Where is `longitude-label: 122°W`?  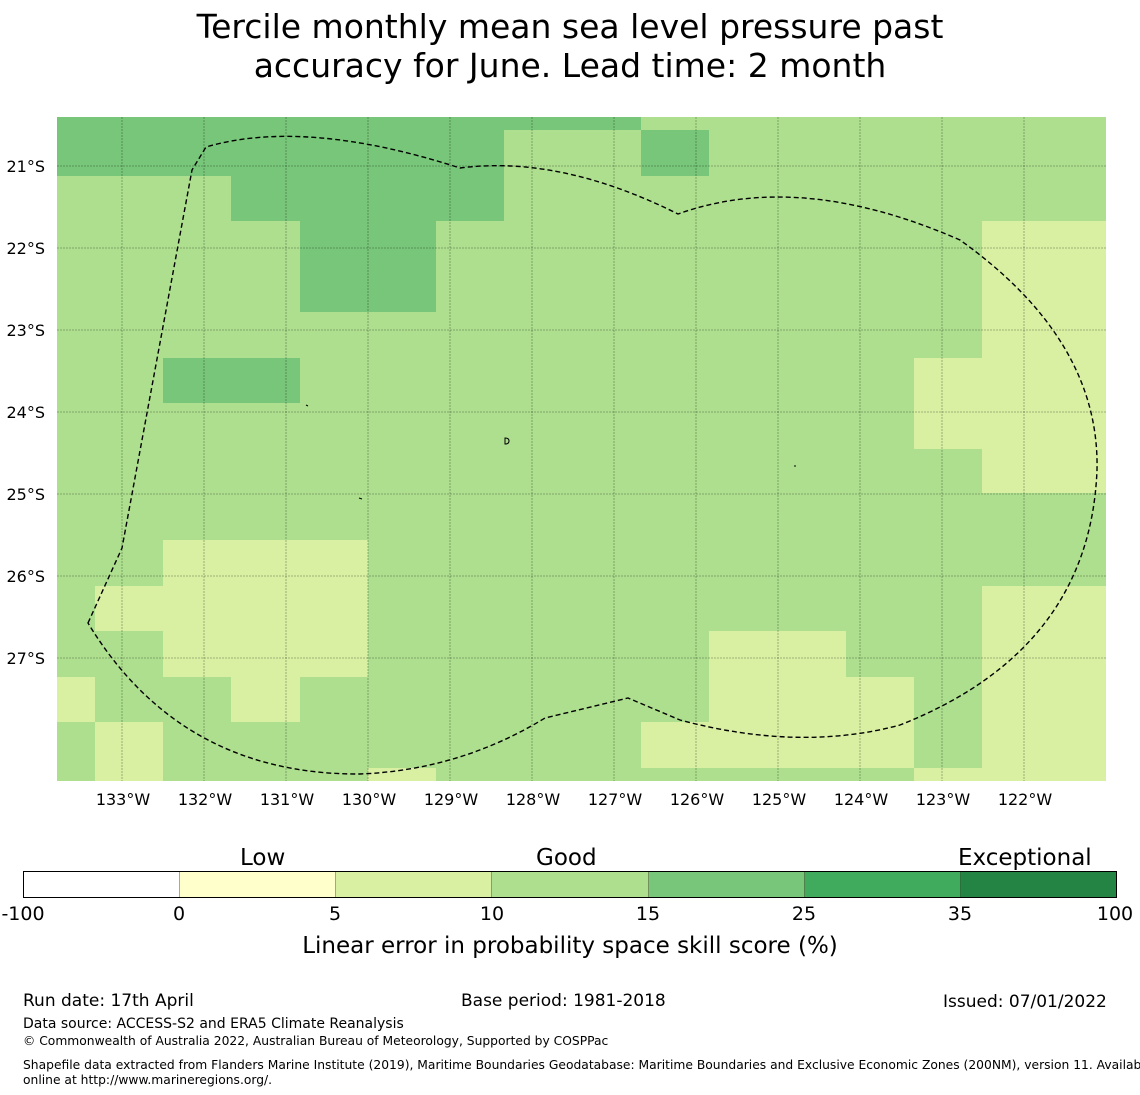 longitude-label: 122°W is located at coordinates (1025, 799).